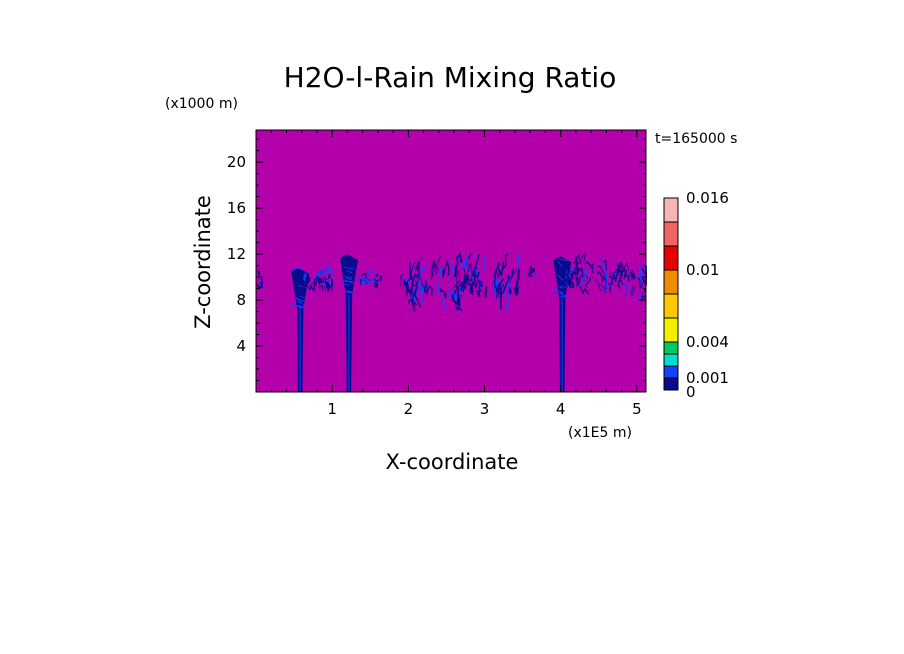  Describe the element at coordinates (450, 77) in the screenshot. I see `chart-title: H2O-l-Rain Mixing Ratio` at that location.